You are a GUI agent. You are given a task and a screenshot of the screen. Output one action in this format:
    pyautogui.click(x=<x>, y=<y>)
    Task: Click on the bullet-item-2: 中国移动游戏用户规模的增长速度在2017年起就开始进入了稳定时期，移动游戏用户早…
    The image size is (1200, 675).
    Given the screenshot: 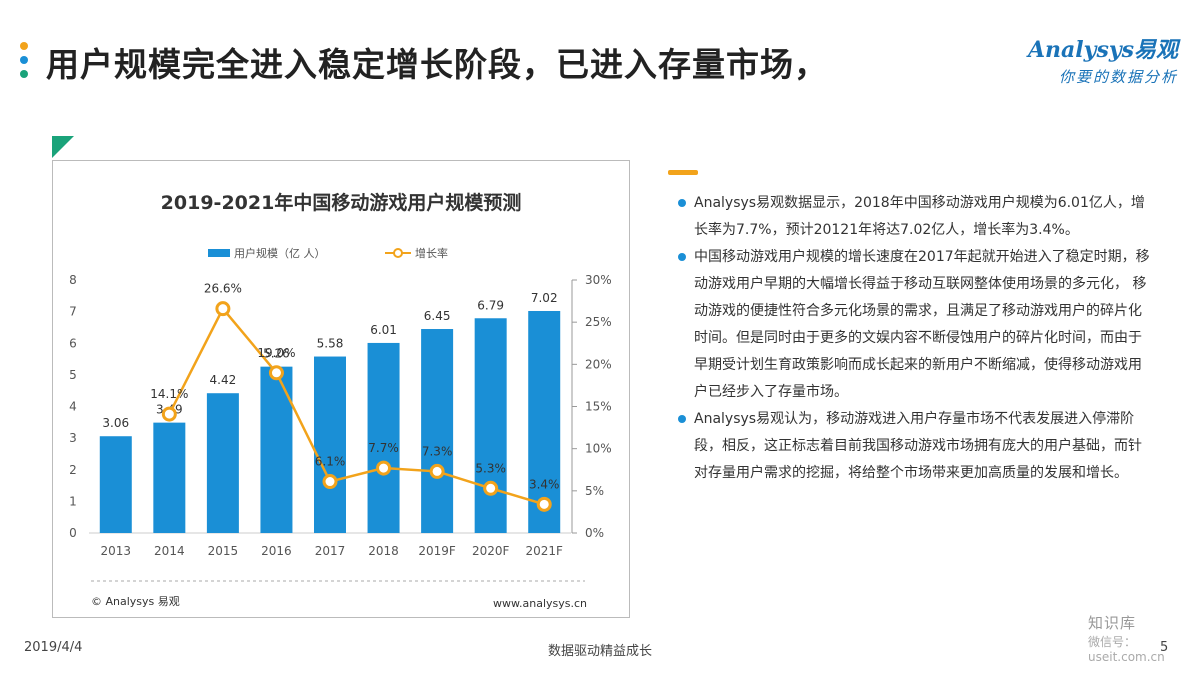 What is the action you would take?
    pyautogui.click(x=915, y=325)
    